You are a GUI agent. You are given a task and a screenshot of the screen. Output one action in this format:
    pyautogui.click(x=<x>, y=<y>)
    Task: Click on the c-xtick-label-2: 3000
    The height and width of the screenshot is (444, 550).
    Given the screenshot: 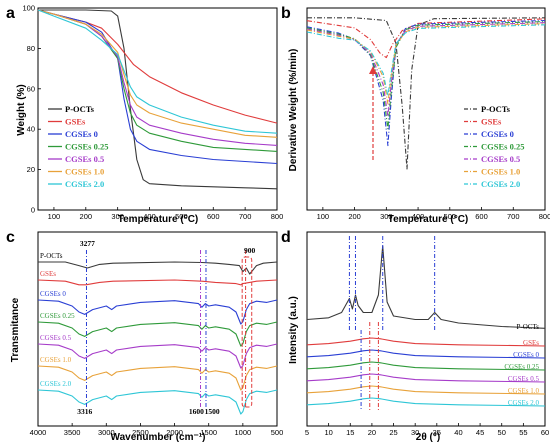 What is the action you would take?
    pyautogui.click(x=106, y=432)
    